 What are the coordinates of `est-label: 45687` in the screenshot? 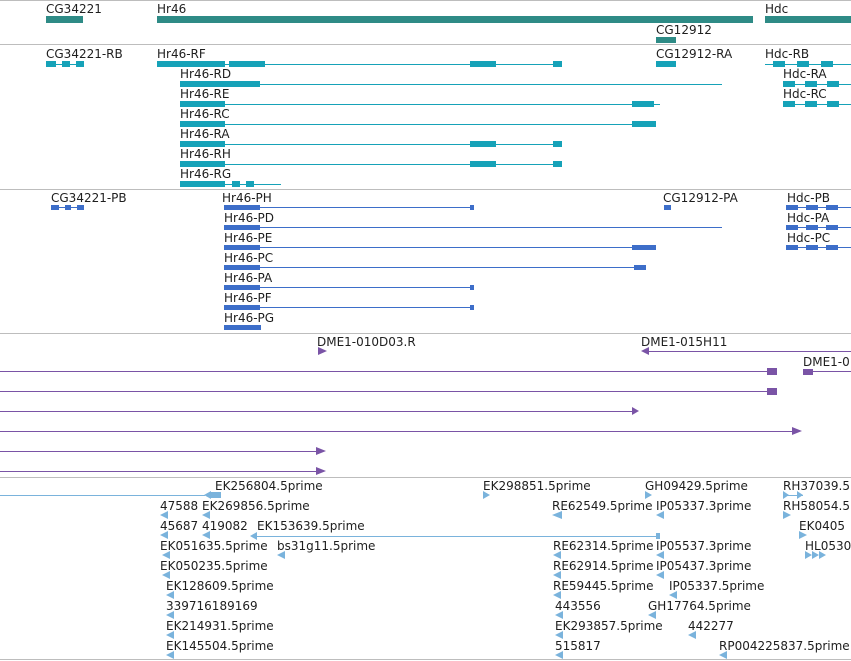 It's located at (179, 526).